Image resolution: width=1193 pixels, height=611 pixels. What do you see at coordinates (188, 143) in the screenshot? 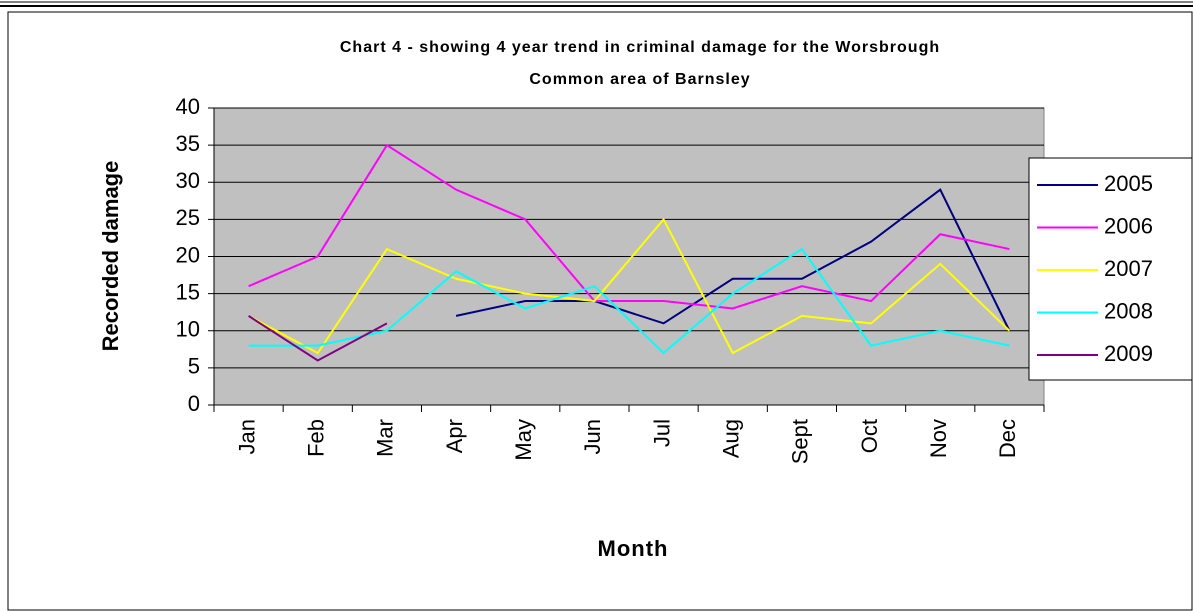
I see `y-tick-label: 35` at bounding box center [188, 143].